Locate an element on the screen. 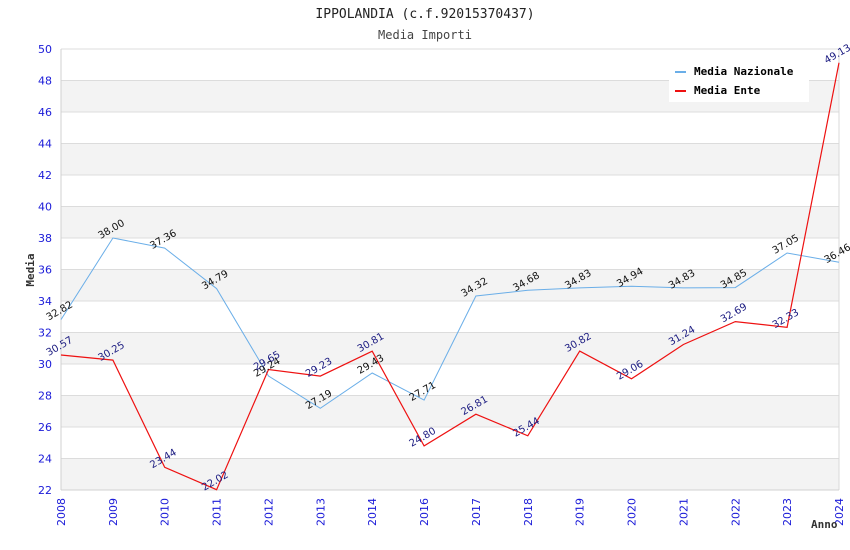 This screenshot has width=850, height=550. data-label: 36.46 is located at coordinates (836, 254).